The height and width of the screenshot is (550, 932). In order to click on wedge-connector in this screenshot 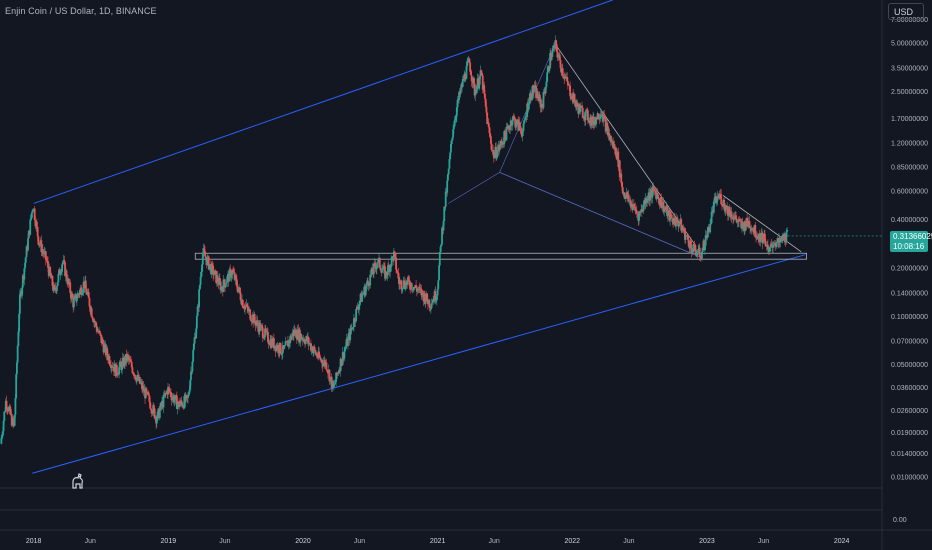, I will do `click(474, 188)`.